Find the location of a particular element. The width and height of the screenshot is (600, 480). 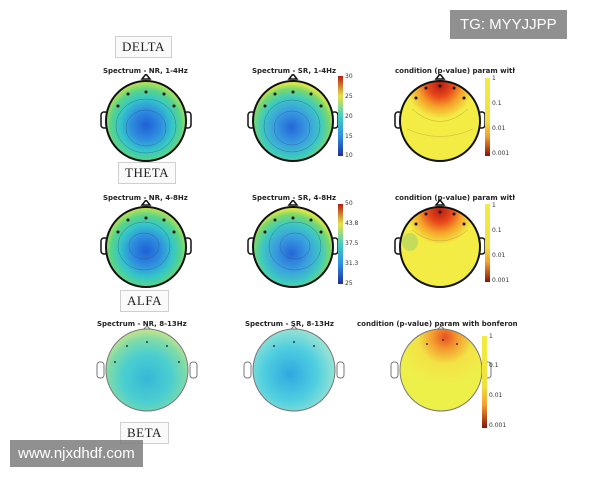

band-label-theta: THETA is located at coordinates (147, 173).